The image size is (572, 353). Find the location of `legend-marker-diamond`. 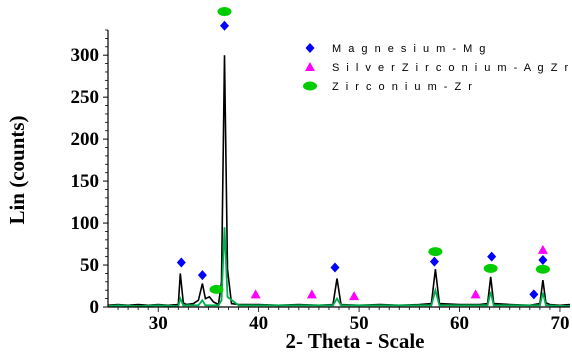

legend-marker-diamond is located at coordinates (310, 48).